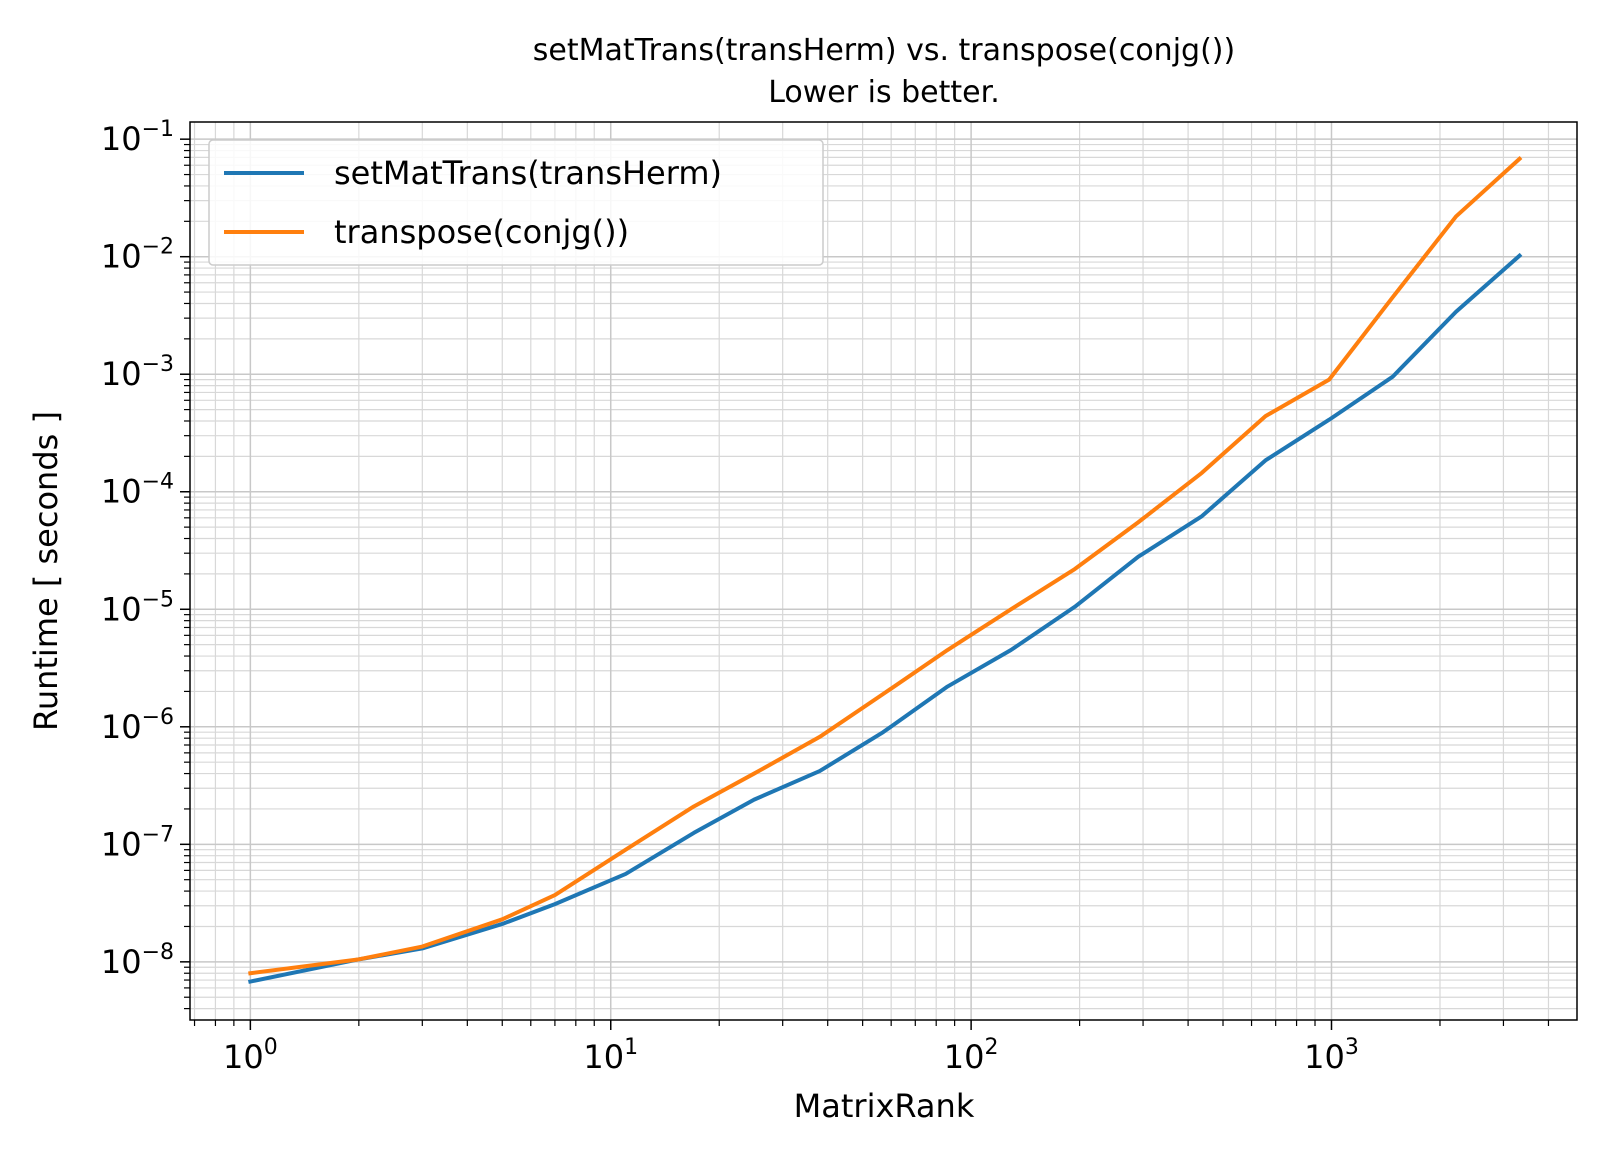  Describe the element at coordinates (145, 563) in the screenshot. I see `y-axis: 10⁻⁸ 10⁻⁷ 10⁻⁶ 10⁻⁵ 10⁻⁴ 10⁻³ 10⁻² 10⁻¹` at that location.